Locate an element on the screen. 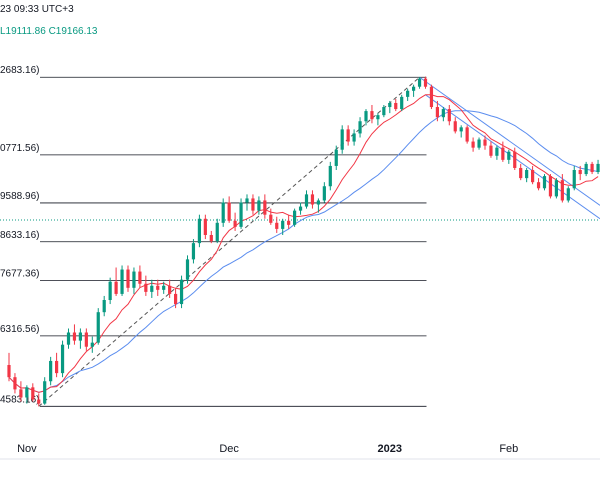 The height and width of the screenshot is (487, 600). fib-level-label: 4583.16) is located at coordinates (19, 399).